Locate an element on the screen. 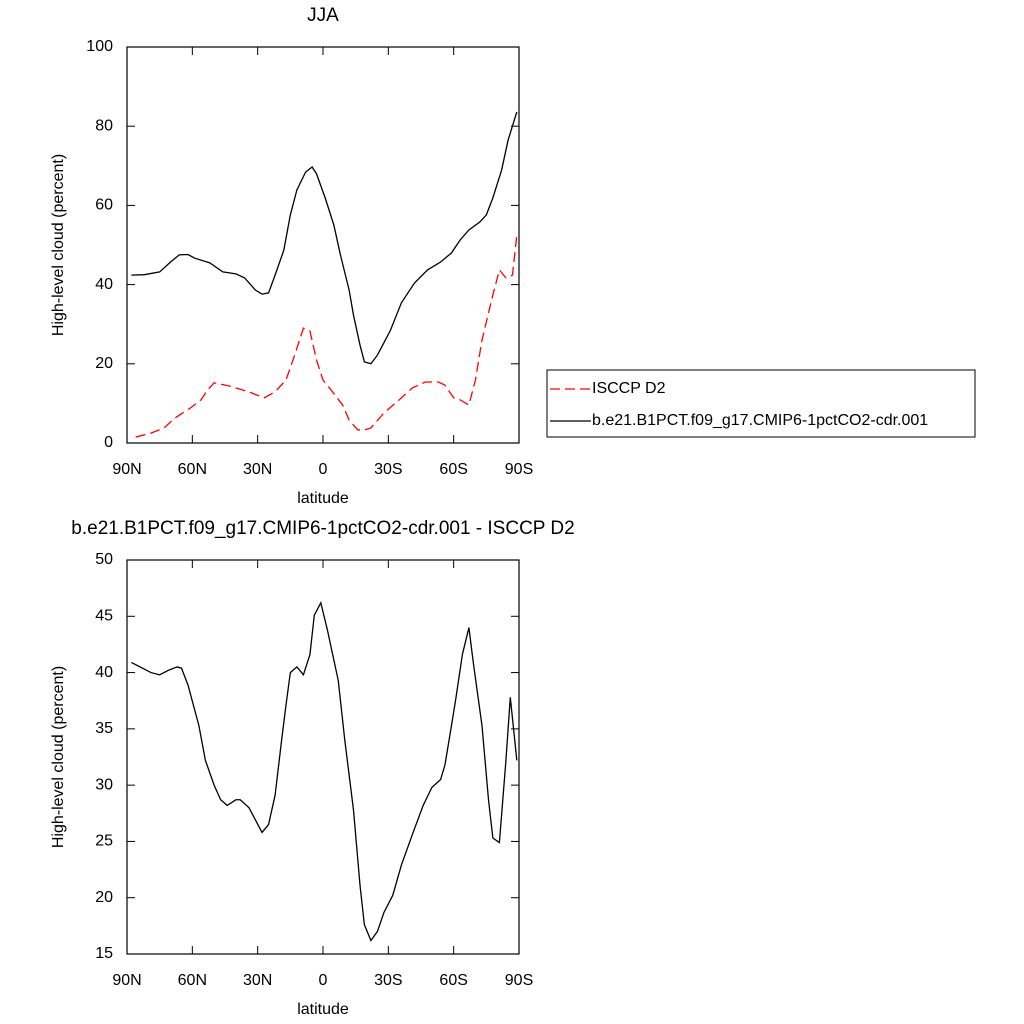 Image resolution: width=1024 pixels, height=1024 pixels. chart-title: JJA is located at coordinates (323, 15).